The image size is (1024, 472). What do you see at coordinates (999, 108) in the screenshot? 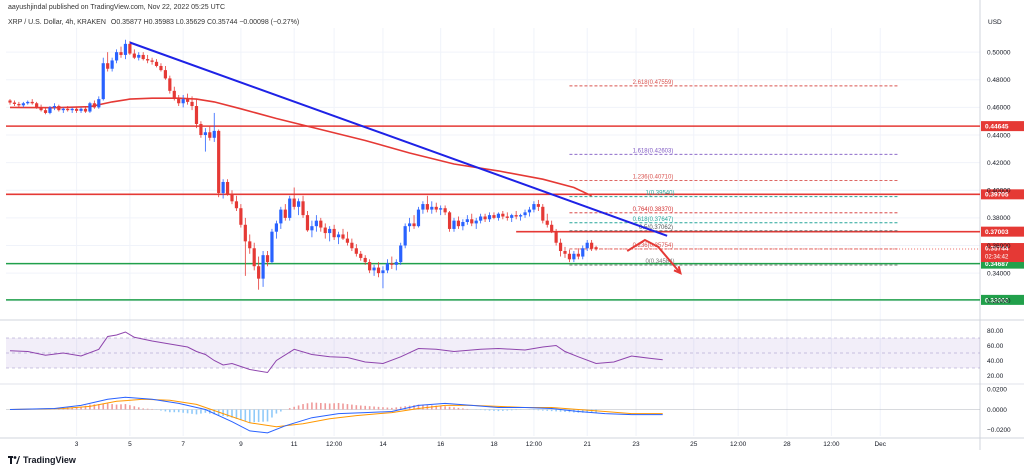
I see `price-tick-label-2: 0.46000` at bounding box center [999, 108].